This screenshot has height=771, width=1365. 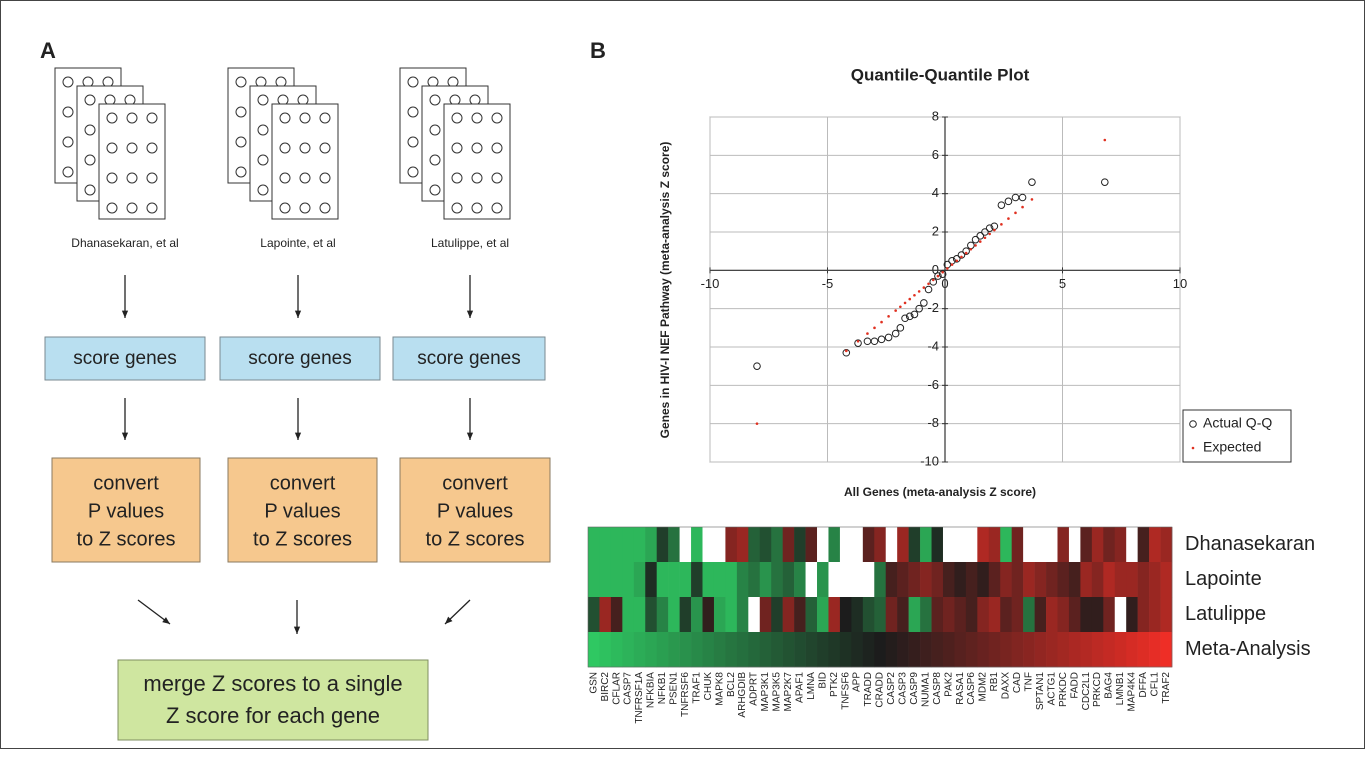 What do you see at coordinates (1062, 283) in the screenshot?
I see `x-tick-label: 5` at bounding box center [1062, 283].